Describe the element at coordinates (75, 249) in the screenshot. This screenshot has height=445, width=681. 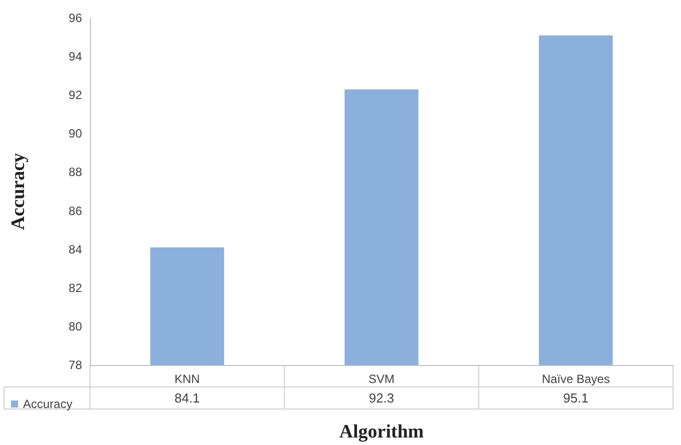
I see `y-tick-label: 84` at that location.